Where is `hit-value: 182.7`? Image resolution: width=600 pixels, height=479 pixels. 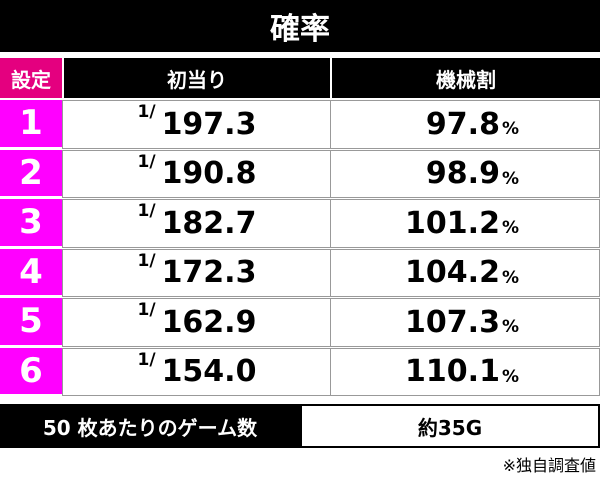 hit-value: 182.7 is located at coordinates (209, 223).